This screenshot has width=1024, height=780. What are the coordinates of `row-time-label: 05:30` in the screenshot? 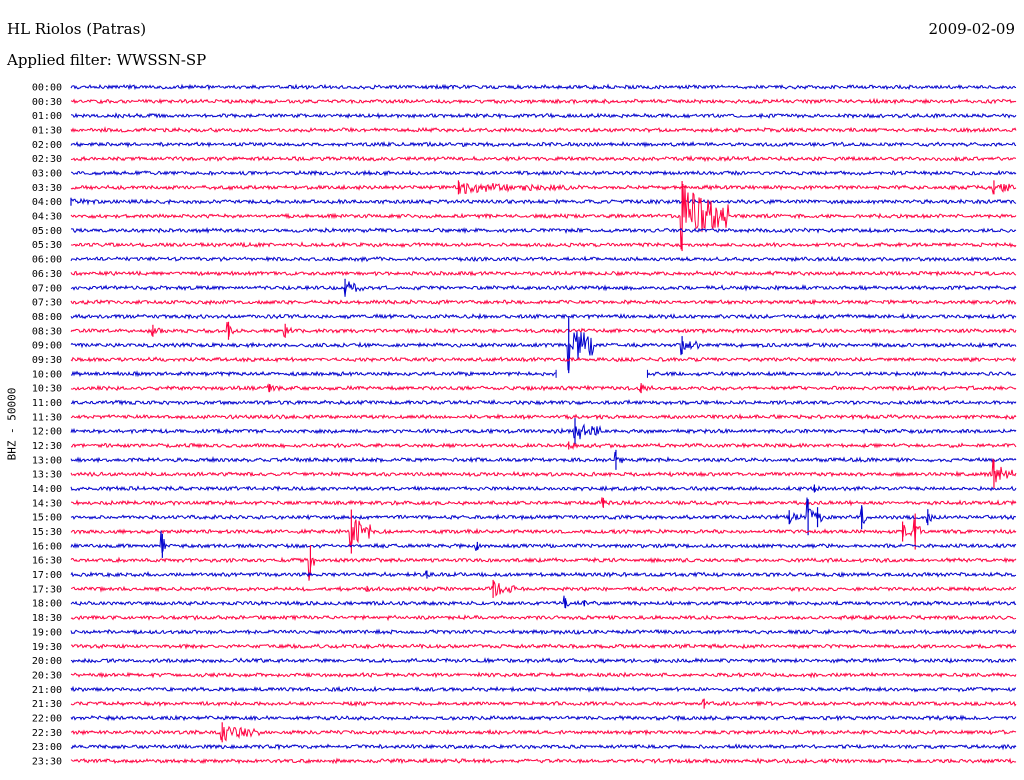 It's located at (47, 245).